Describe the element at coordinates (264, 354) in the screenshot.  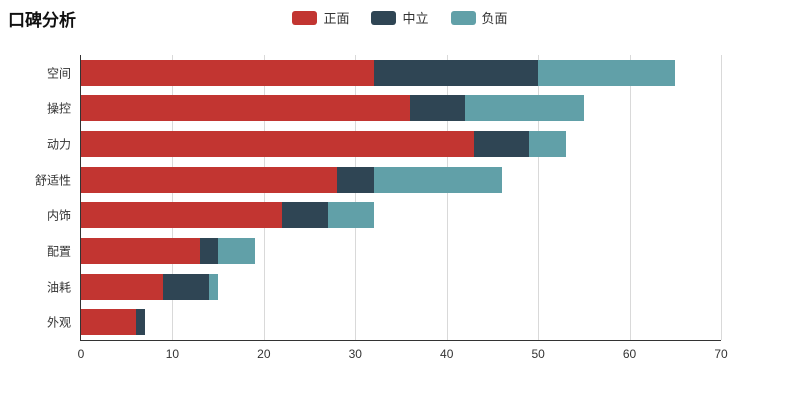
I see `x-tick-label: 20` at that location.